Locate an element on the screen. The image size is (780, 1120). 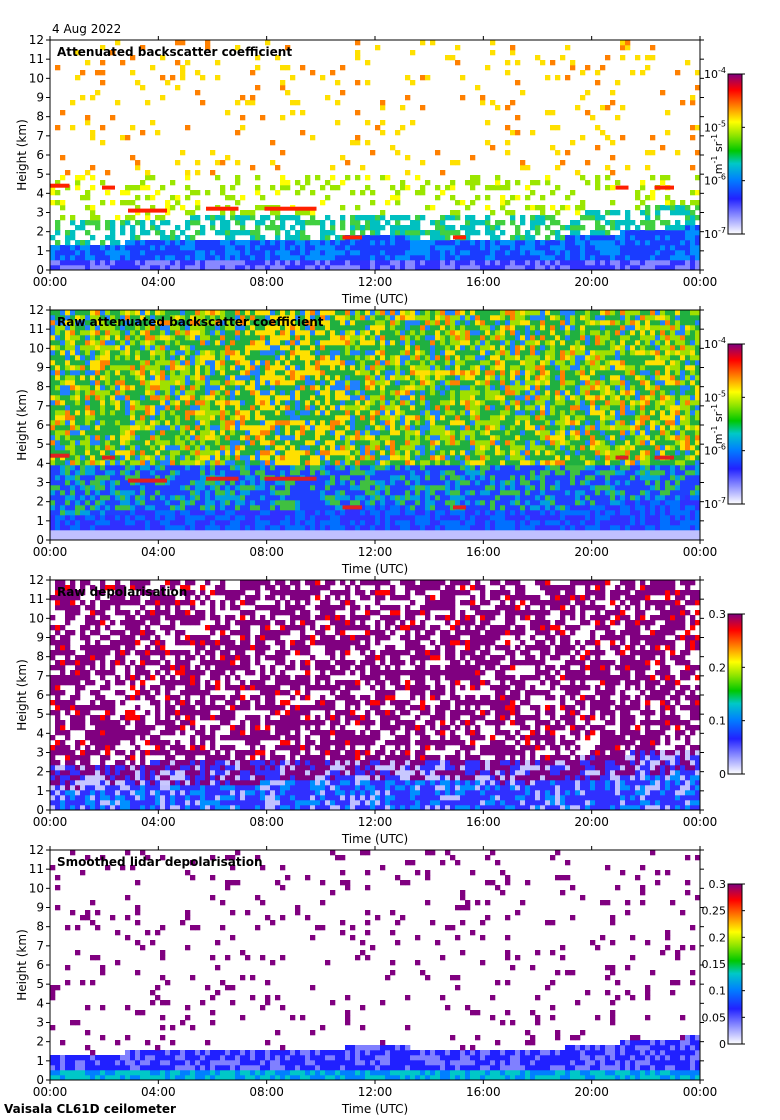
panel-title: Smoothed lidar depolarisation is located at coordinates (160, 862).